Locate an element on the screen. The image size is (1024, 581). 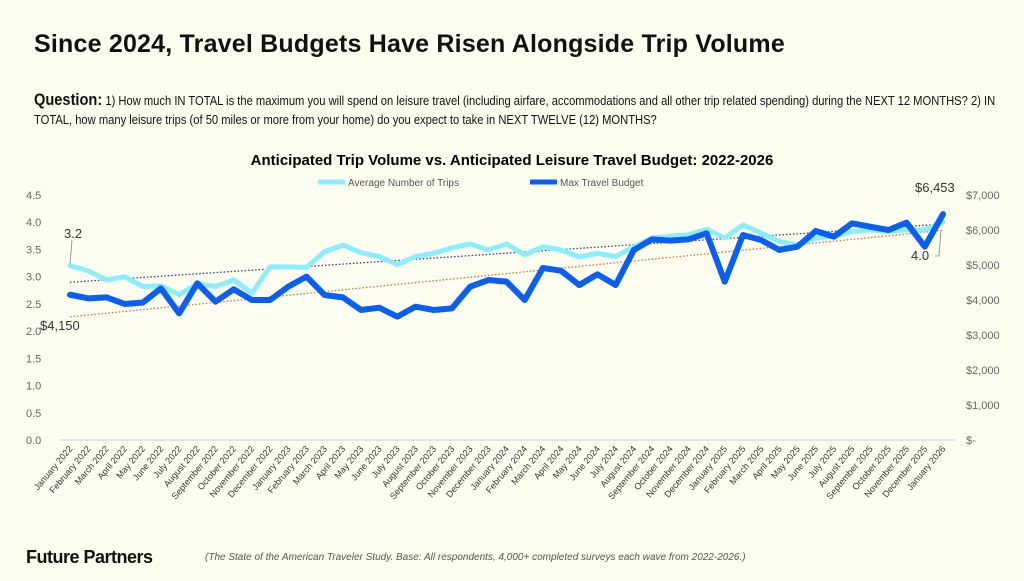
legend-label-budget: Max Travel Budget is located at coordinates (602, 183).